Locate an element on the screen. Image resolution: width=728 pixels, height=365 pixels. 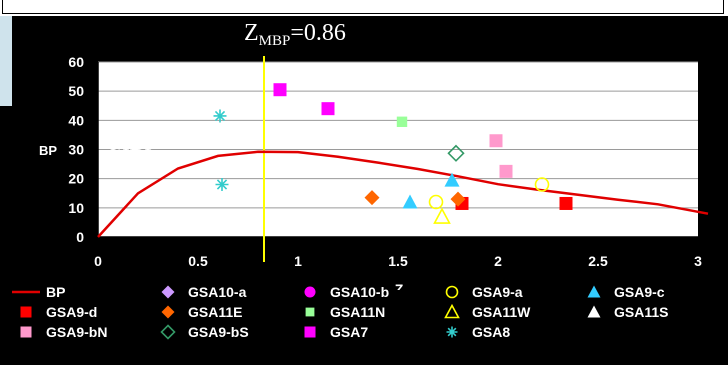
legend-symbol-gsa11e is located at coordinates (168, 312).